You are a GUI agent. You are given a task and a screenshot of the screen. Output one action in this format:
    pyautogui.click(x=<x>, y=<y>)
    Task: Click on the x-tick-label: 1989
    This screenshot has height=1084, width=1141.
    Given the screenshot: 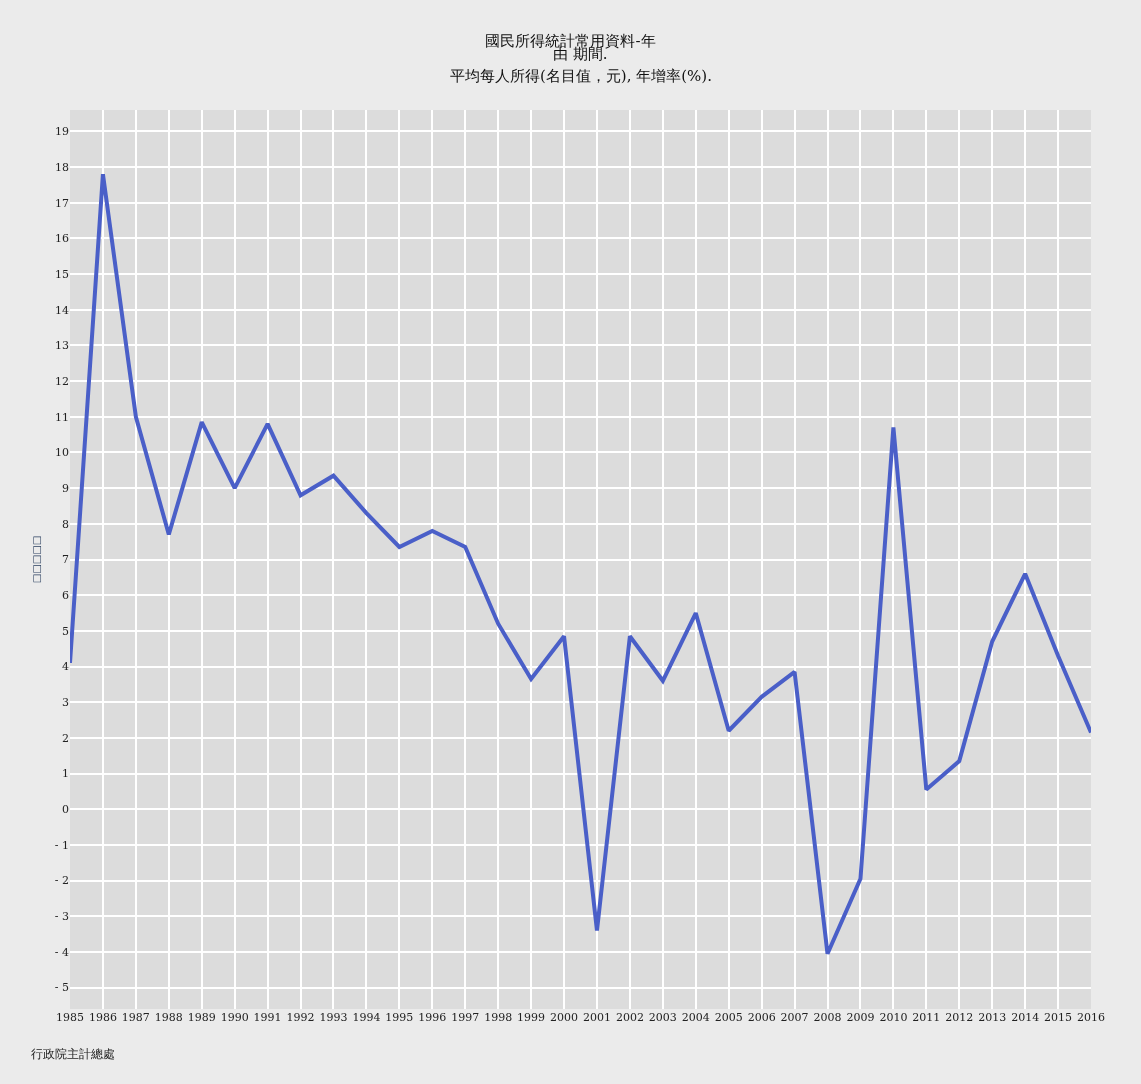 What is the action you would take?
    pyautogui.click(x=201, y=1017)
    